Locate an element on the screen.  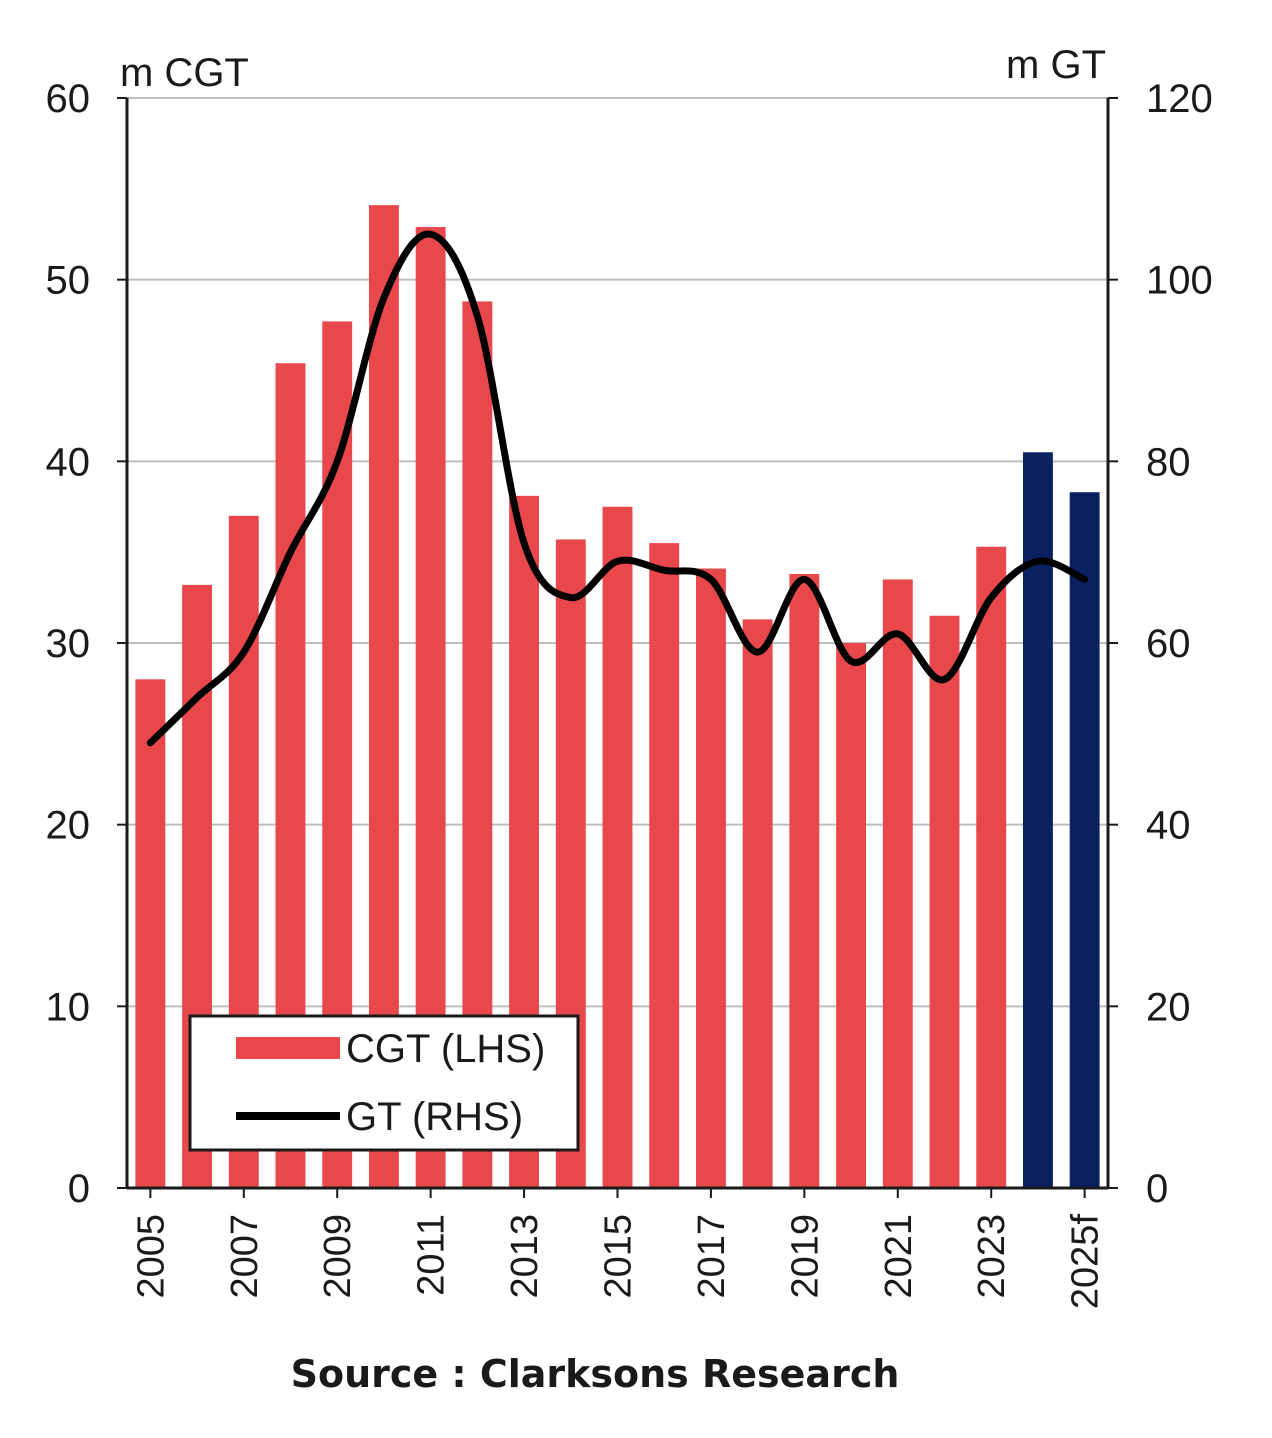
right-axis-label: m GT is located at coordinates (1056, 65).